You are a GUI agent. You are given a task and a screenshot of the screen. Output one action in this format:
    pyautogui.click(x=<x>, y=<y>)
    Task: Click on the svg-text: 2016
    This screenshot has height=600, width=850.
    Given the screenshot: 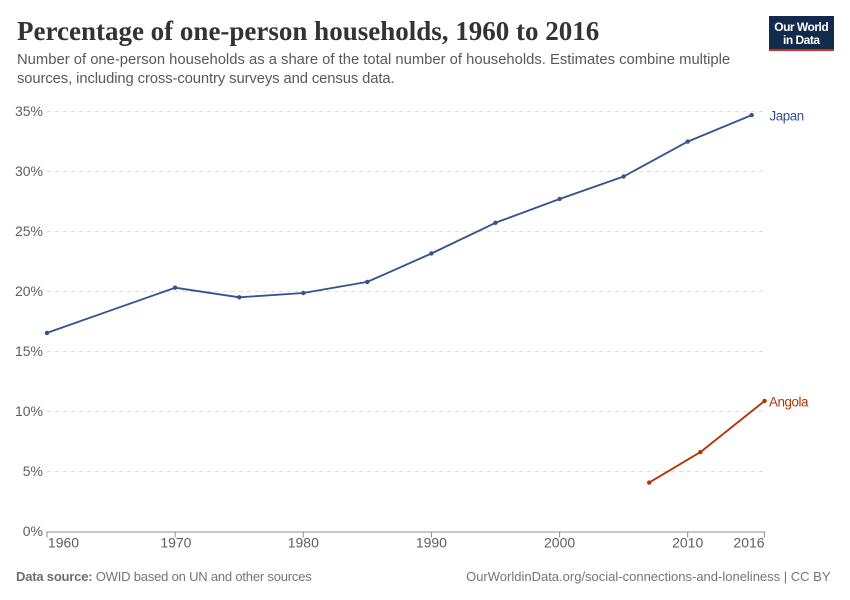 What is the action you would take?
    pyautogui.click(x=748, y=543)
    